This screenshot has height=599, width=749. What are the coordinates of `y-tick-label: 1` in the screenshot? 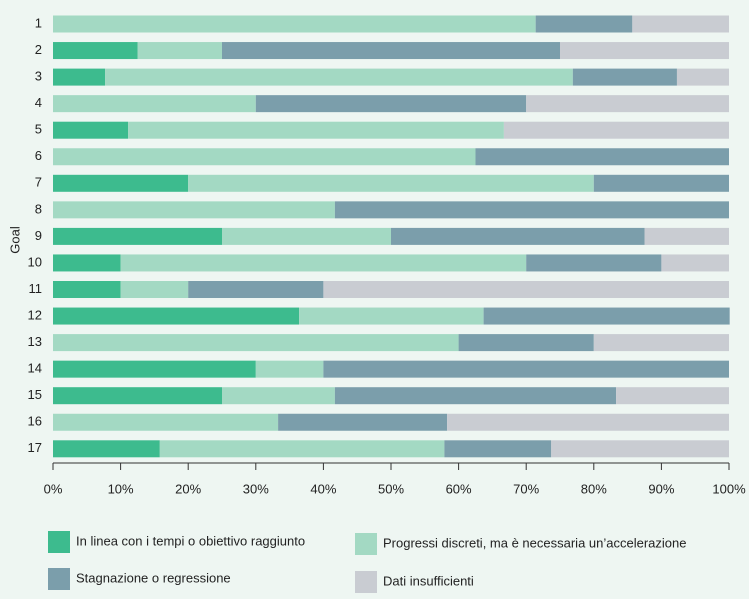 It's located at (38, 22).